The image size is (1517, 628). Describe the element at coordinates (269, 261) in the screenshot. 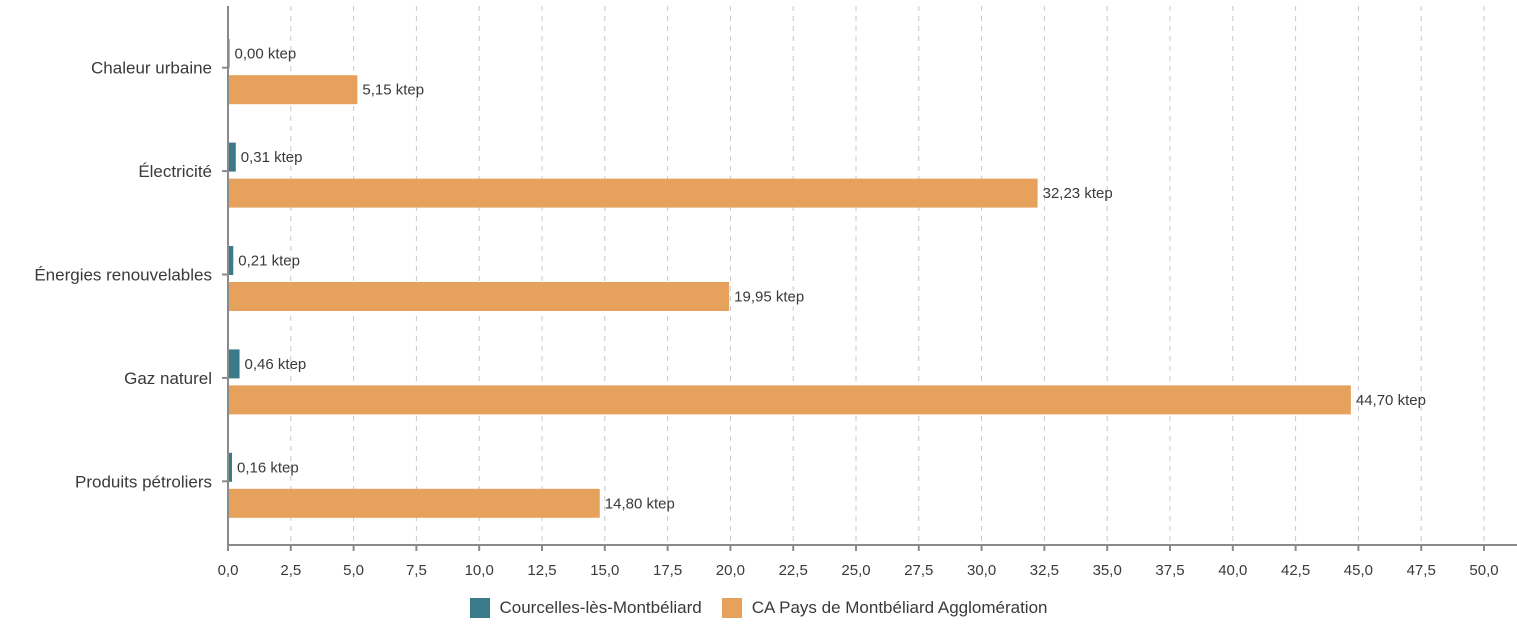

I see `data-label: 0,21 ktep` at that location.